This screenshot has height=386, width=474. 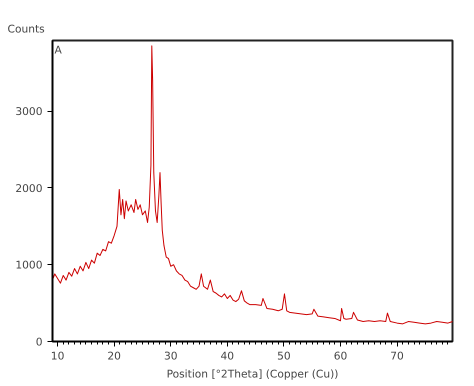 What do you see at coordinates (58, 50) in the screenshot?
I see `annotation: A` at bounding box center [58, 50].